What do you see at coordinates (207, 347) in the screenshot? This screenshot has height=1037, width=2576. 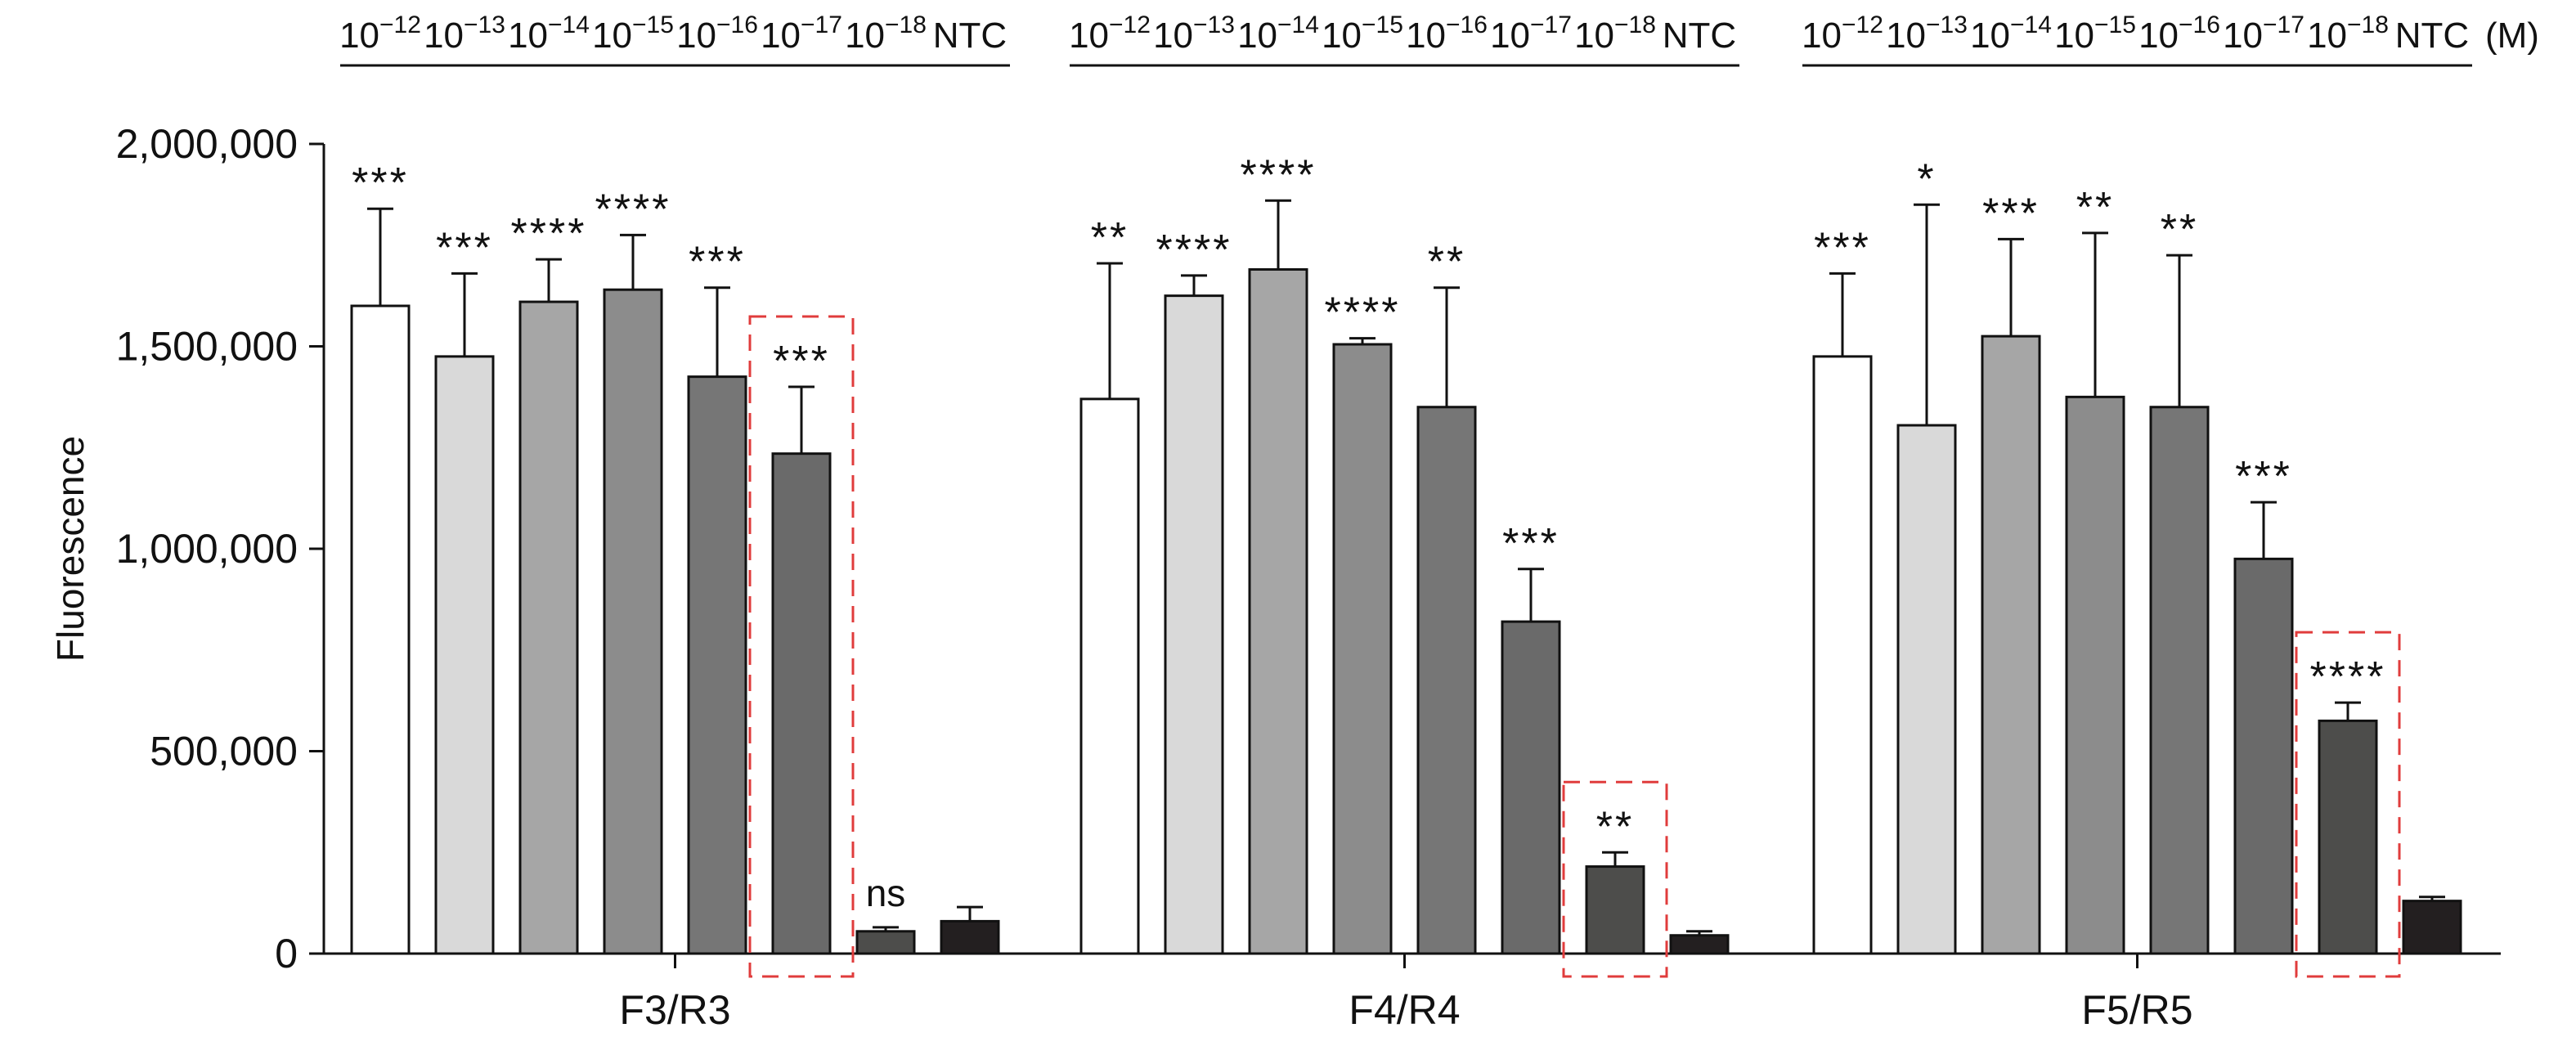 I see `y-tick-label: 1,500,000` at bounding box center [207, 347].